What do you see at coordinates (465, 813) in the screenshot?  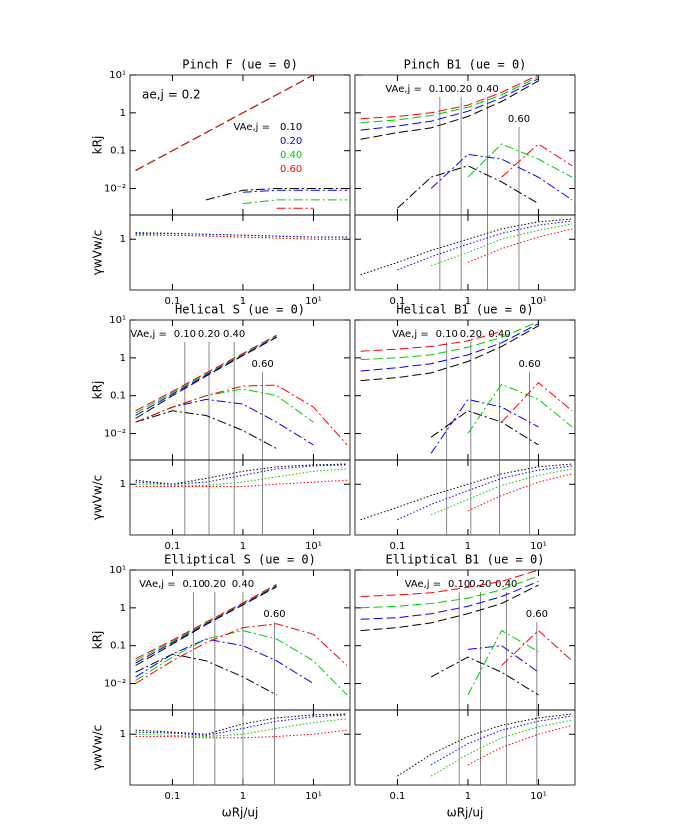 I see `x-axis-label: ωRj/uj` at bounding box center [465, 813].